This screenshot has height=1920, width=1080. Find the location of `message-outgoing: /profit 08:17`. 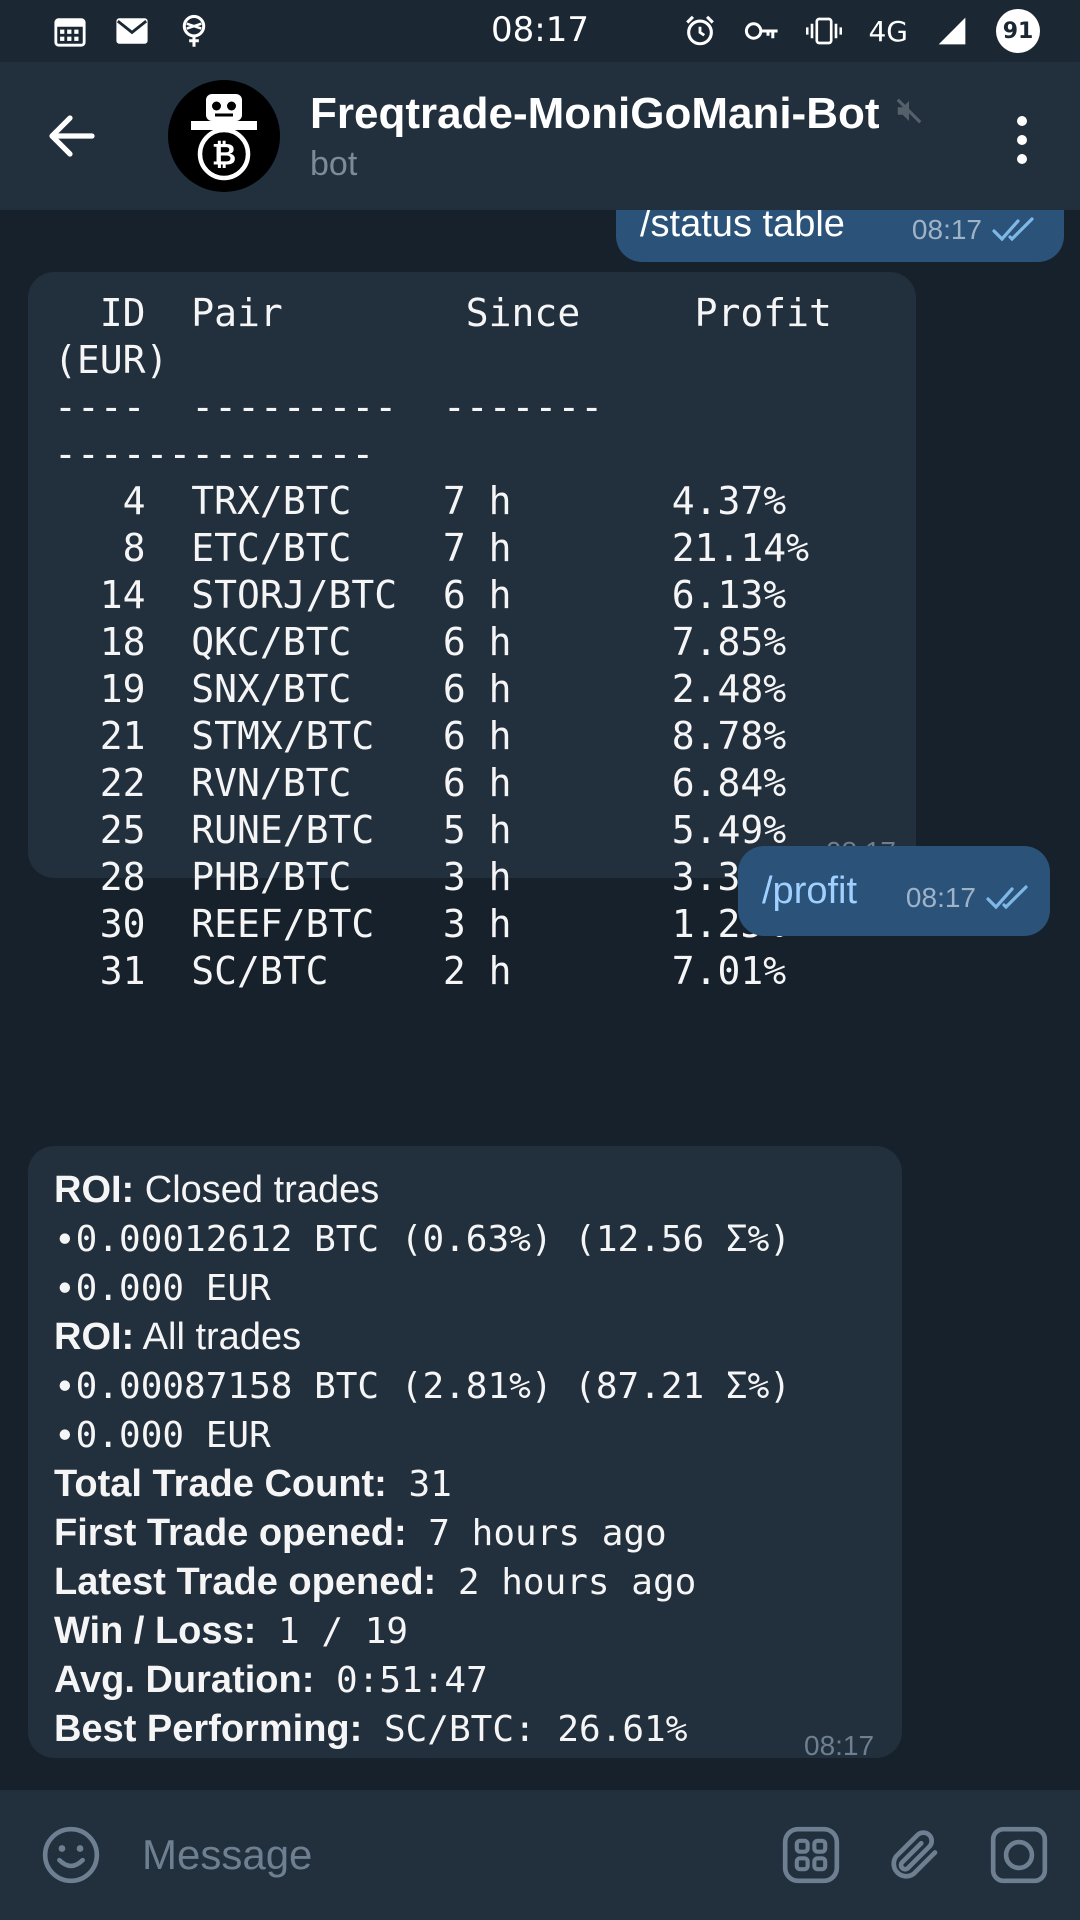

message-outgoing: /profit 08:17 is located at coordinates (894, 891).